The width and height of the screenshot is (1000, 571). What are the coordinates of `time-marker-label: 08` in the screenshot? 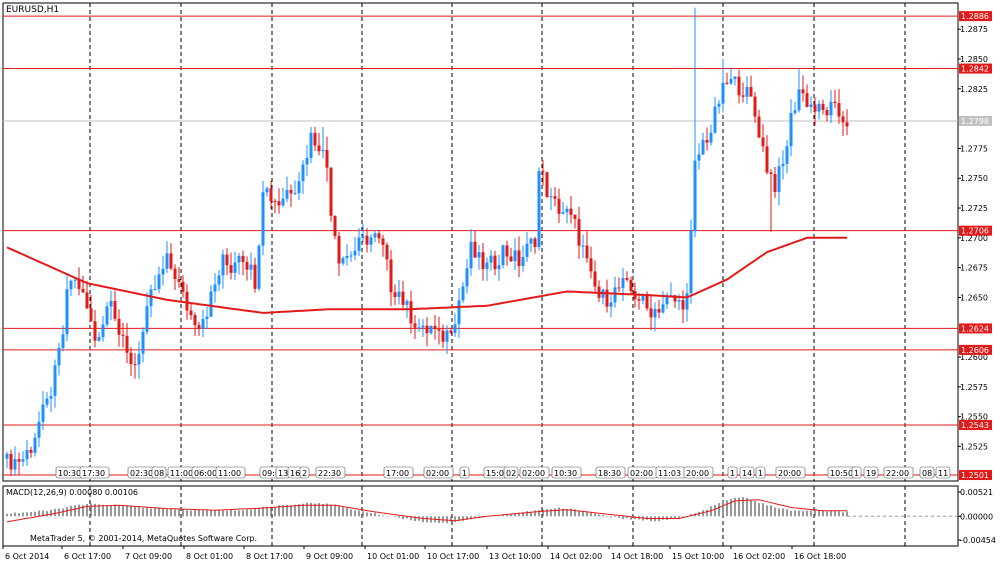 It's located at (927, 473).